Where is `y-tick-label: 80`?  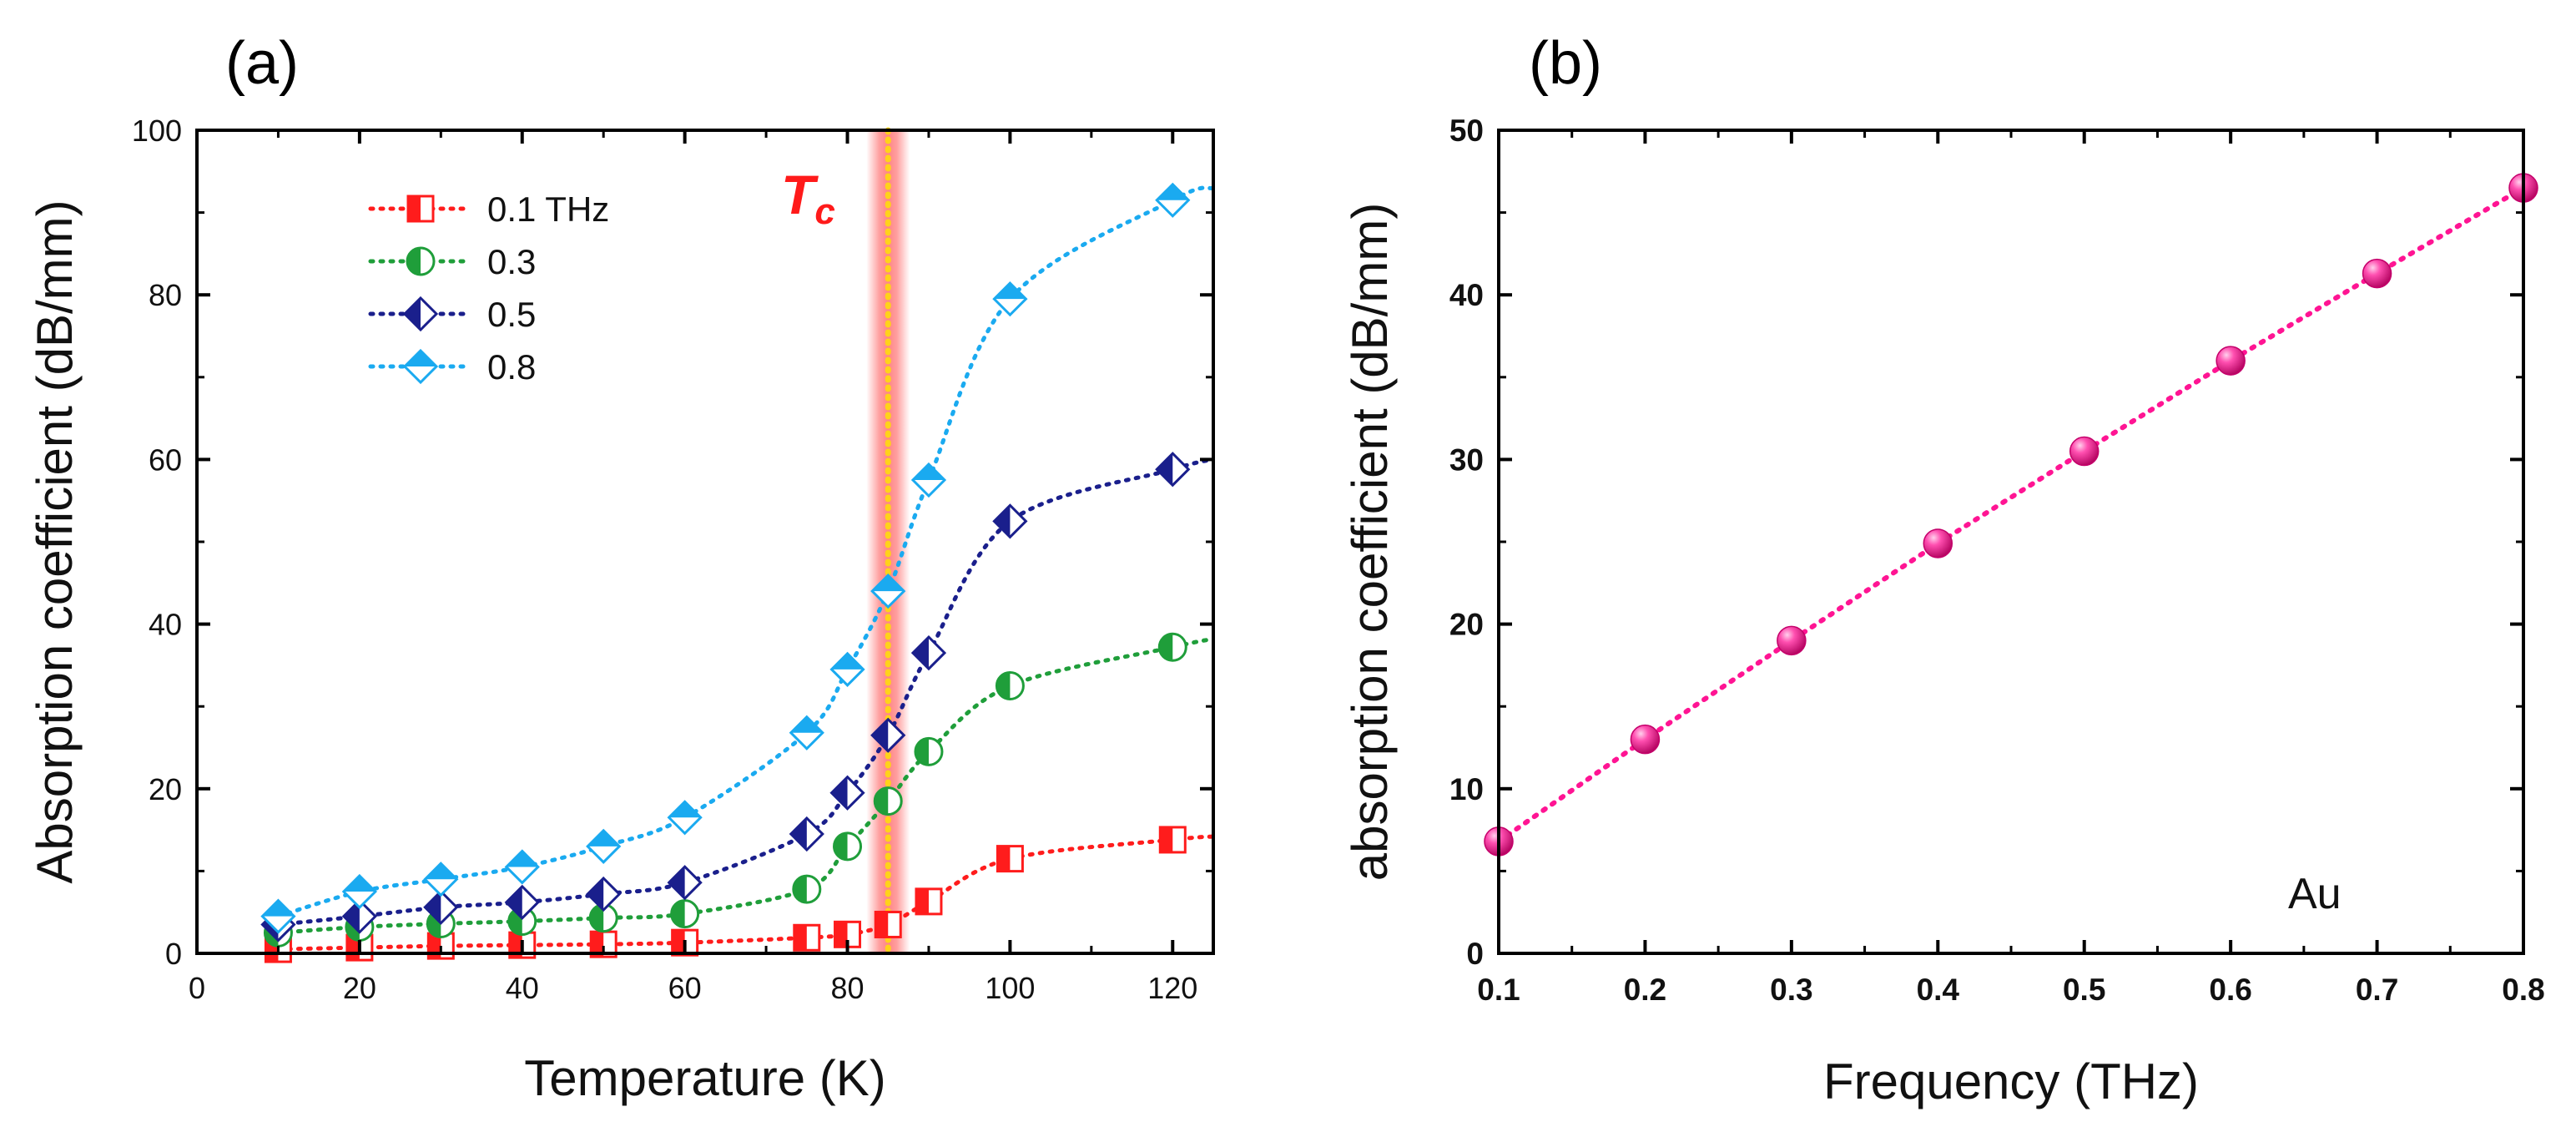
y-tick-label: 80 is located at coordinates (166, 295).